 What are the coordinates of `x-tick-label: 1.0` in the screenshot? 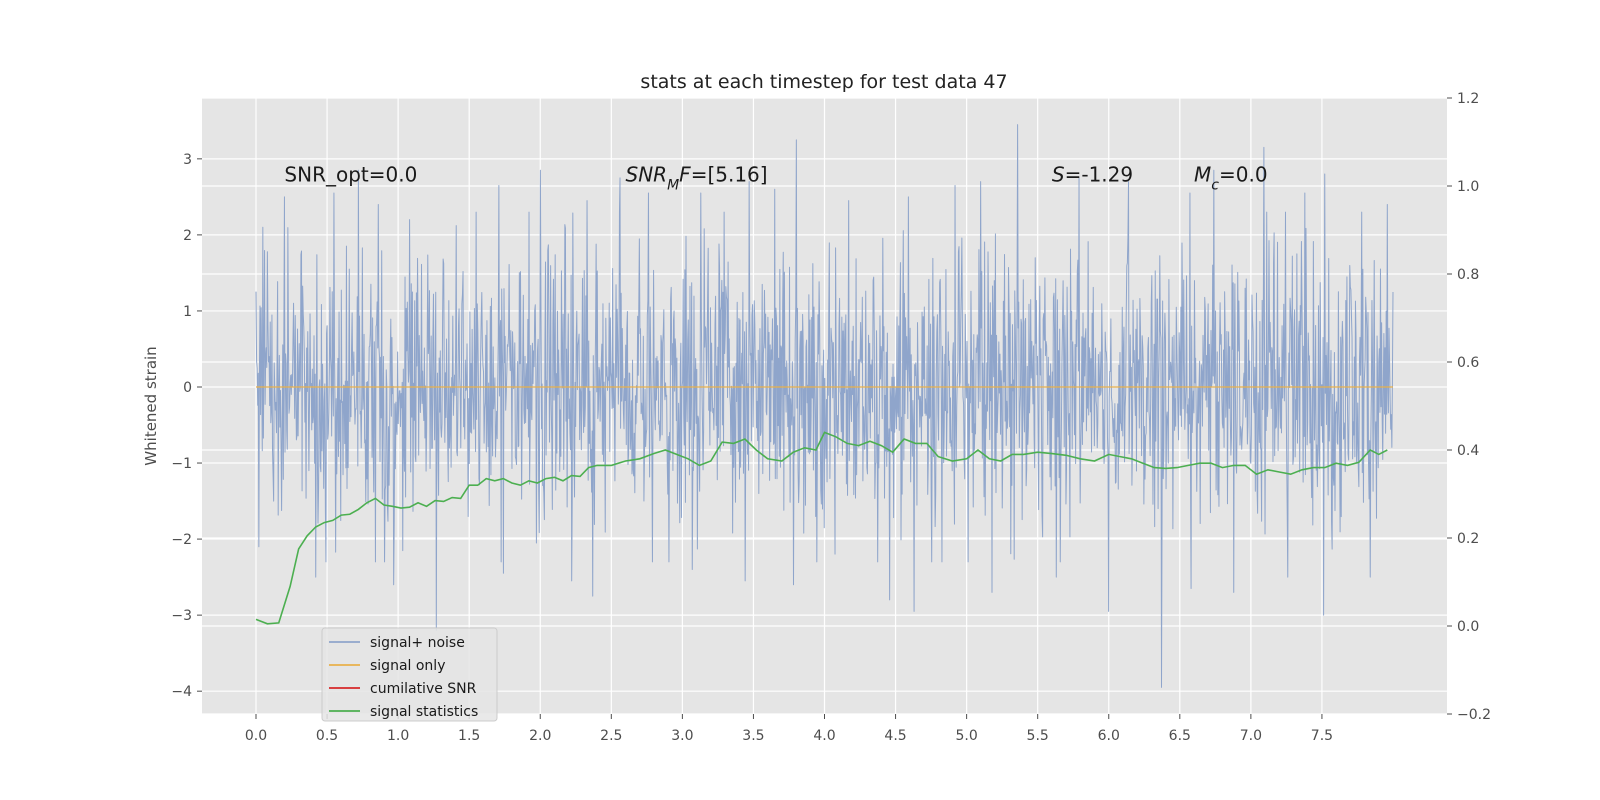 It's located at (398, 736).